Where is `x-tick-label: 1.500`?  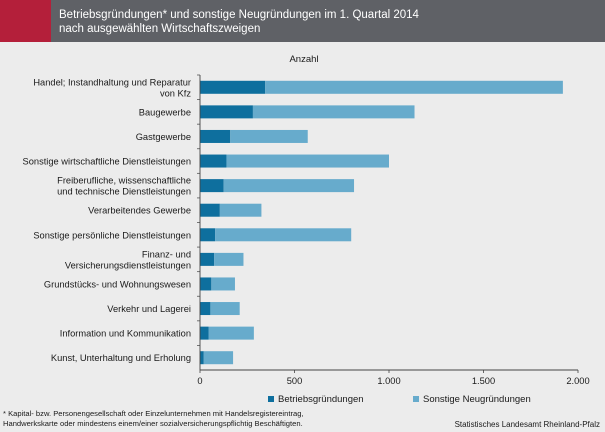 x-tick-label: 1.500 is located at coordinates (483, 381).